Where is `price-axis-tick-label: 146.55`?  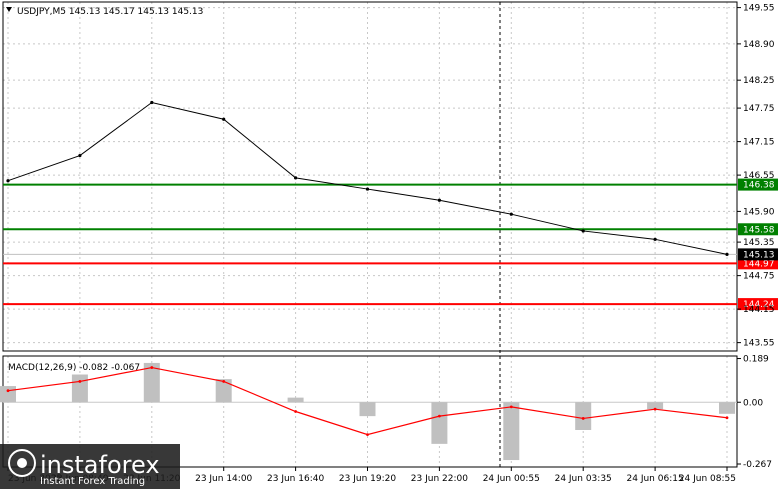 price-axis-tick-label: 146.55 is located at coordinates (759, 176).